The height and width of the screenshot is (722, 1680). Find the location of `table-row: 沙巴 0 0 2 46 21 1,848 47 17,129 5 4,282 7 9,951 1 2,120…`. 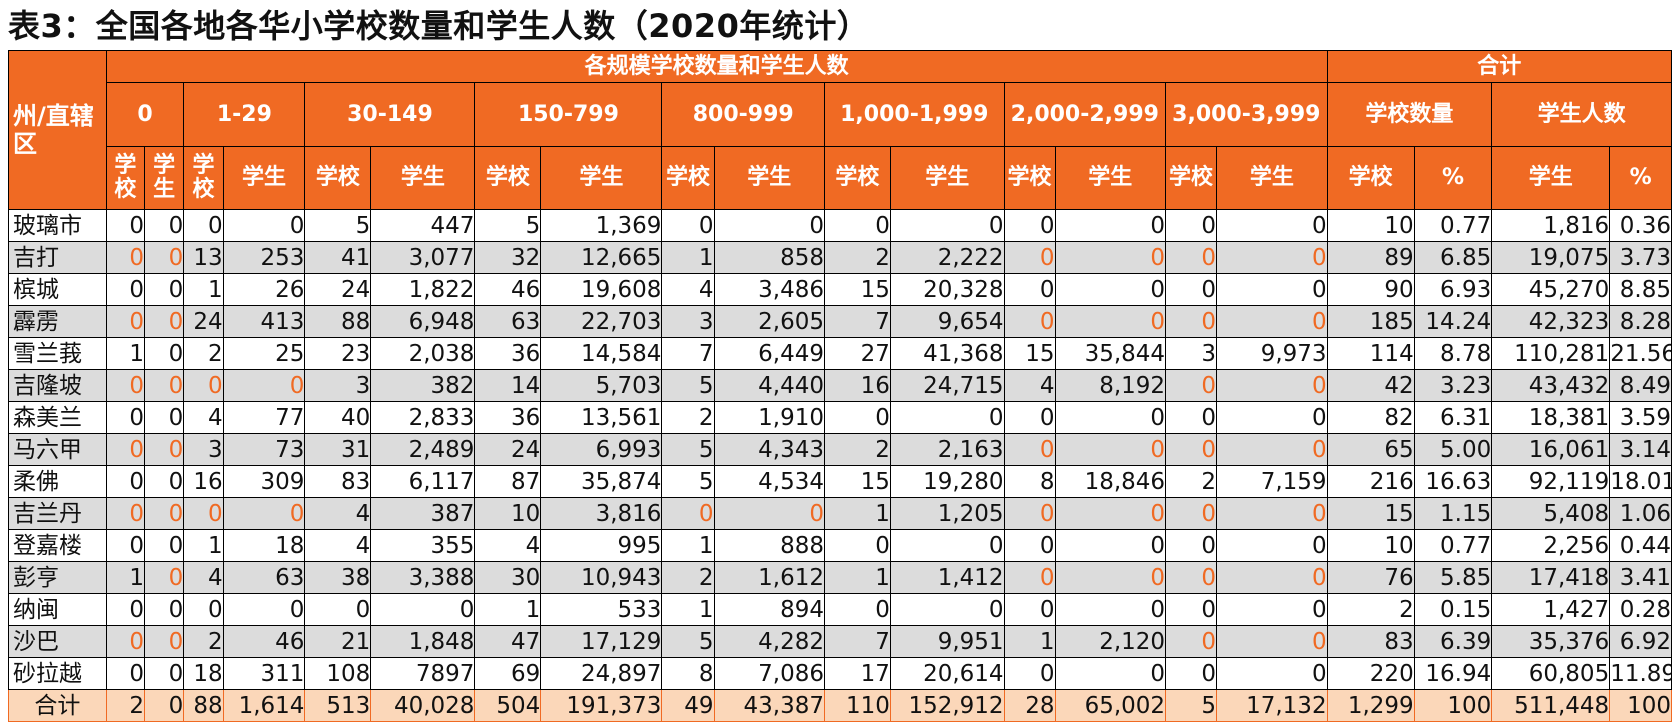

table-row: 沙巴 0 0 2 46 21 1,848 47 17,129 5 4,282 7 9,951 1 2,120… is located at coordinates (840, 641).